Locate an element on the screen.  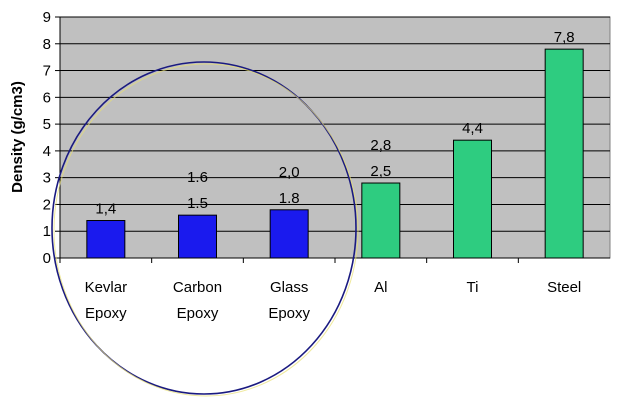
data-label: 1.6 is located at coordinates (197, 177).